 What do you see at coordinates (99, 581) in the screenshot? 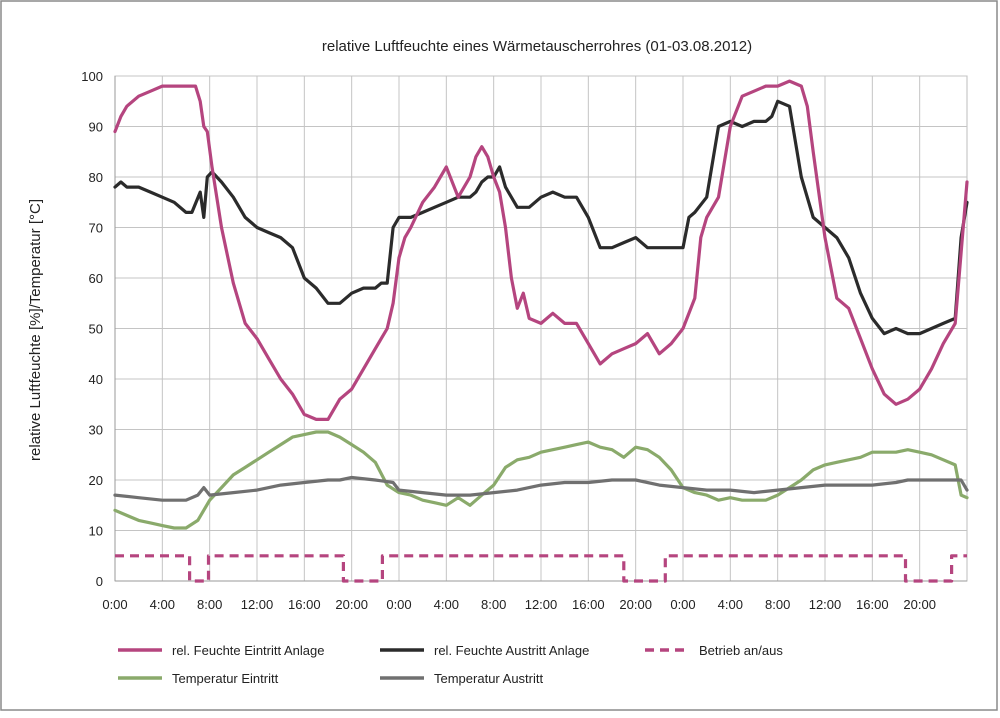
I see `y-tick-label: 0` at bounding box center [99, 581].